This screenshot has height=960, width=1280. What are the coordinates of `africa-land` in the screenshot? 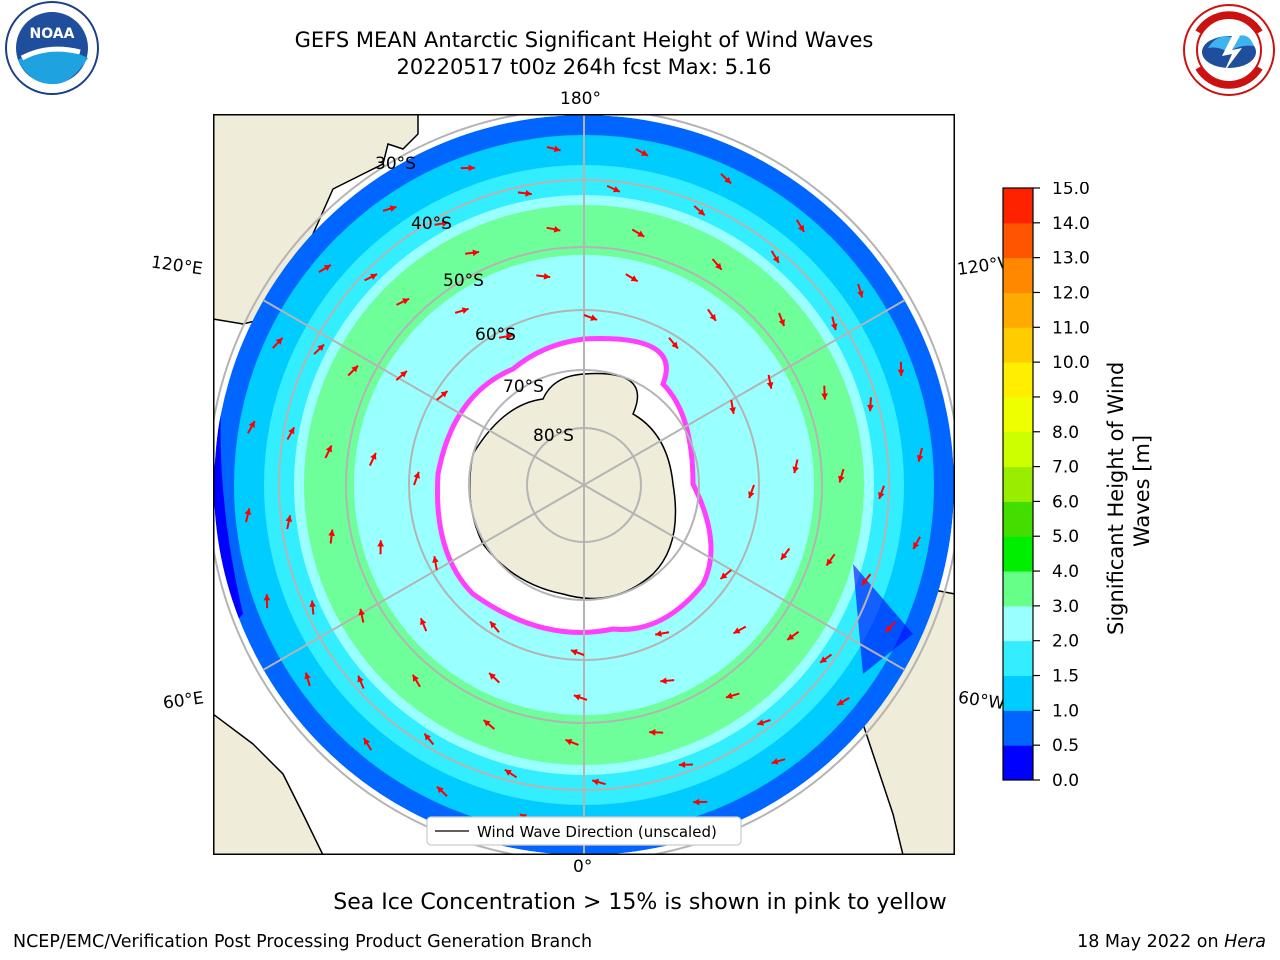 It's located at (268, 784).